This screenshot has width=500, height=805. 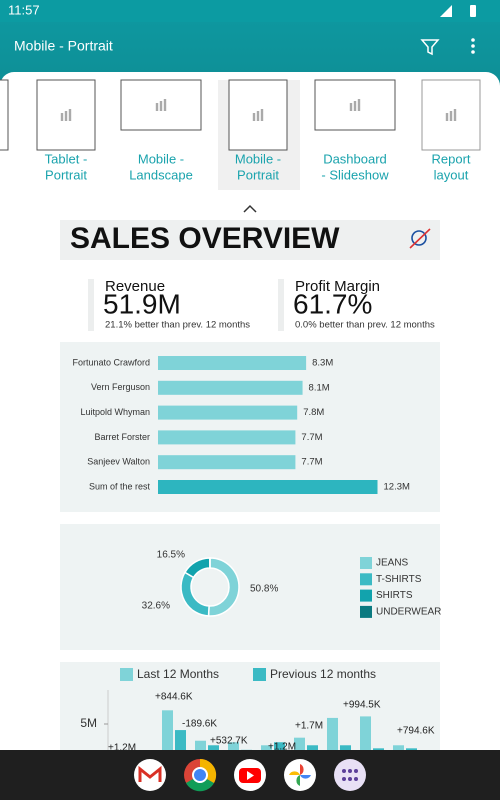 I want to click on layout-label: Dashboard, so click(x=355, y=158).